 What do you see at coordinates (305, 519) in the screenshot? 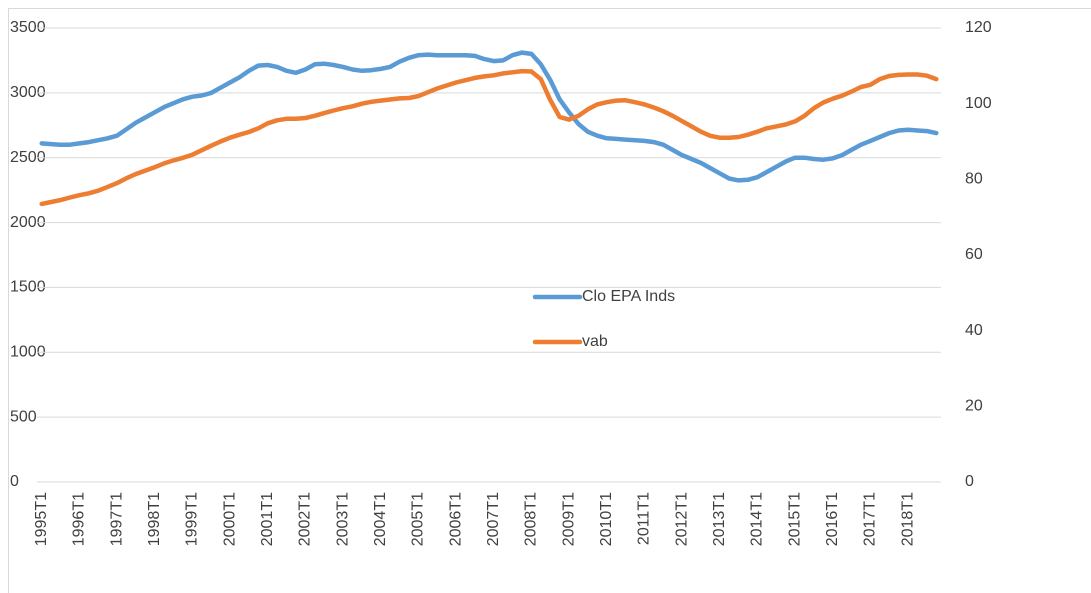
I see `x-tick-label: 2002T1` at bounding box center [305, 519].